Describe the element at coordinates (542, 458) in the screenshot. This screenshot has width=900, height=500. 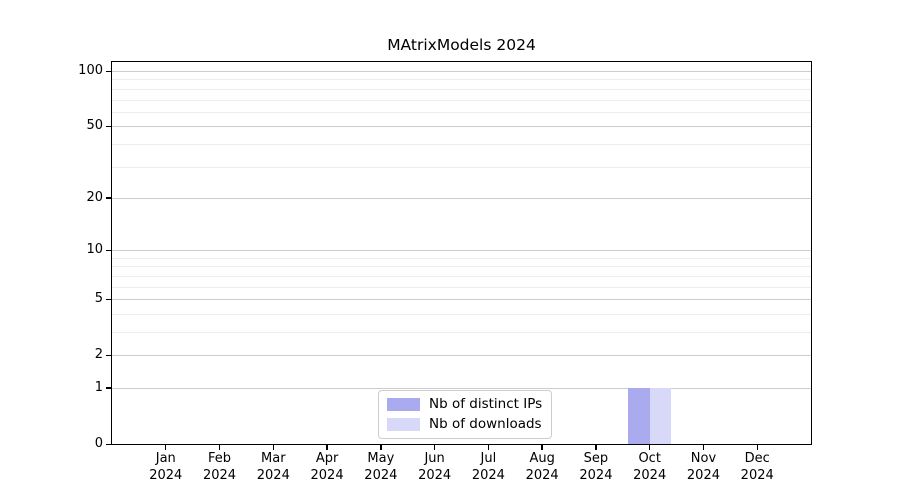
I see `month-label: Aug` at that location.